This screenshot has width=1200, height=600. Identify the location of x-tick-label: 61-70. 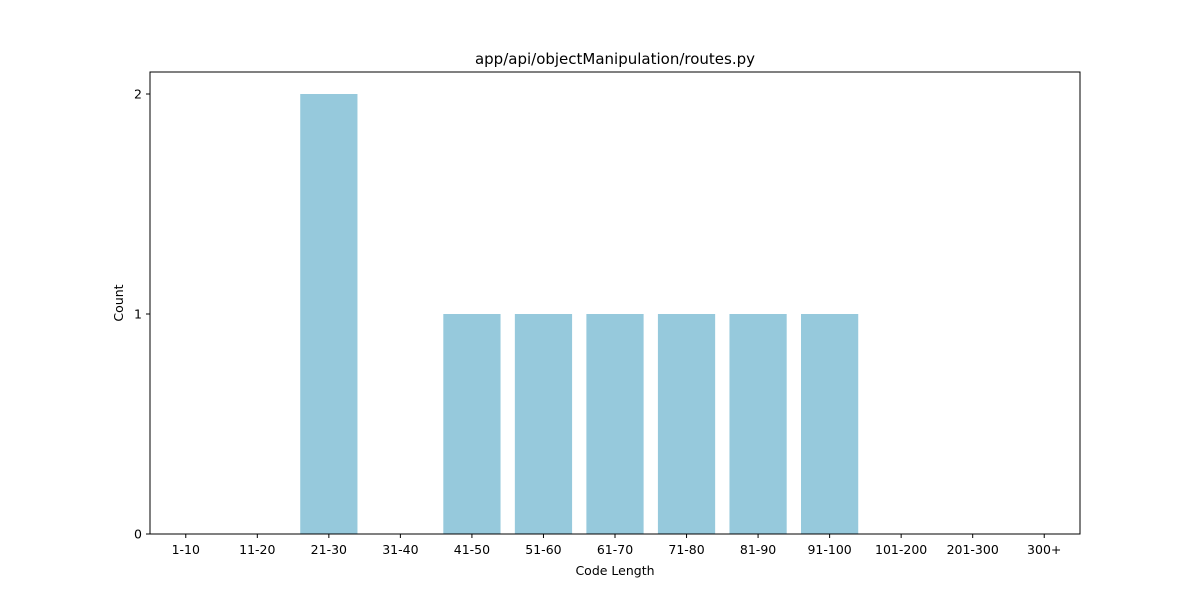
(615, 549).